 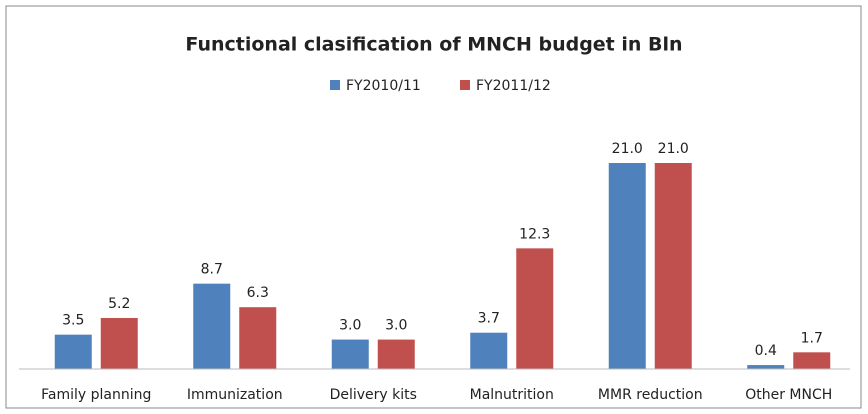 What do you see at coordinates (212, 270) in the screenshot?
I see `value-label: 8.7` at bounding box center [212, 270].